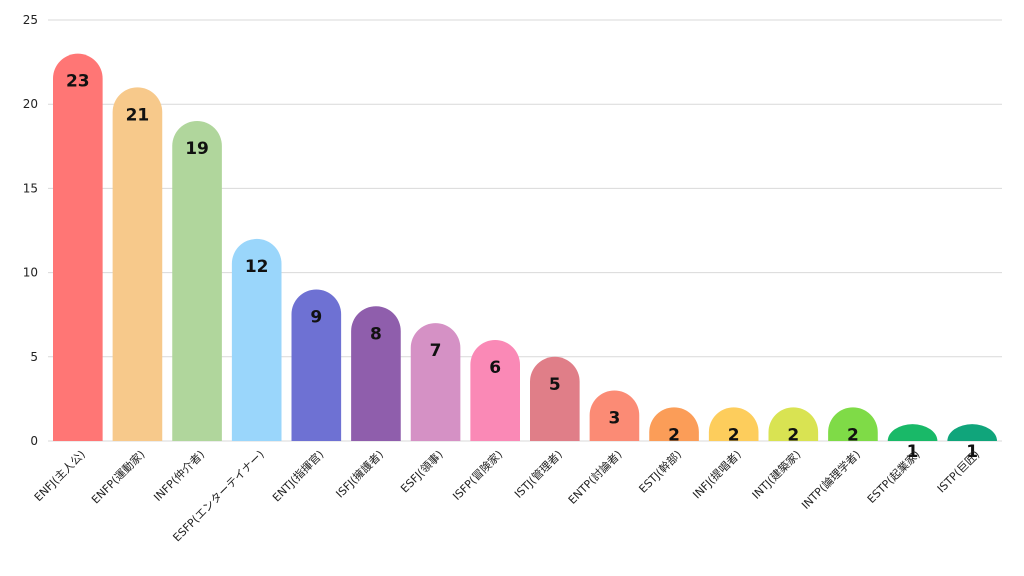  What do you see at coordinates (495, 368) in the screenshot?
I see `bar-value-label: 6` at bounding box center [495, 368].